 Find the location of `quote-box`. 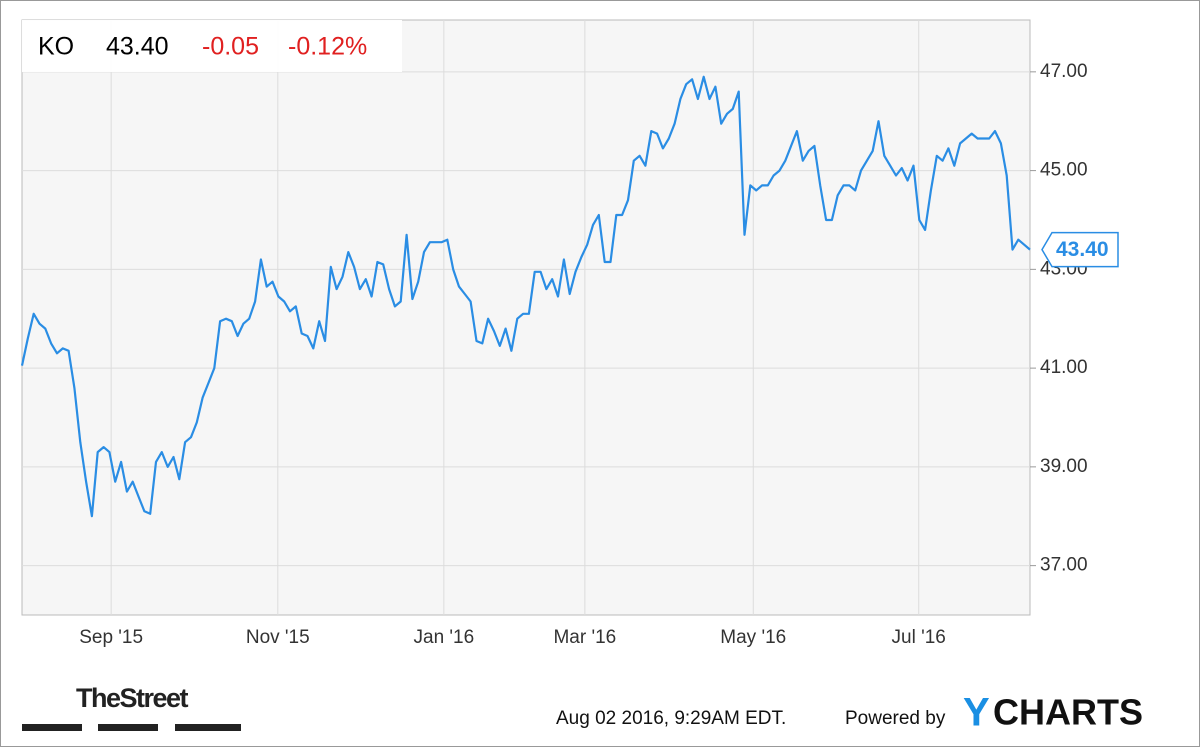

quote-box is located at coordinates (212, 46).